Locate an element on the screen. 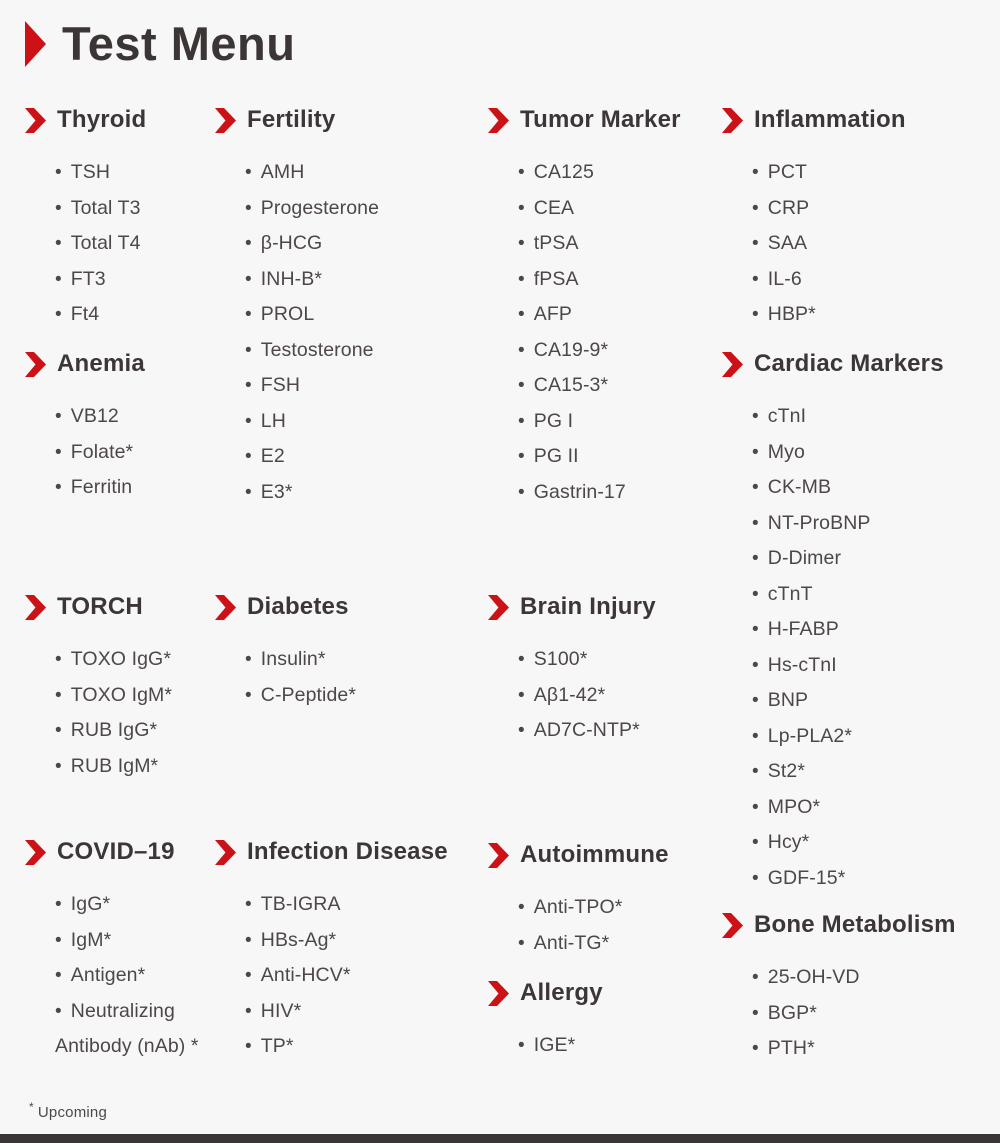 The image size is (1000, 1143). category-brain-injury: Brain Injury S100*Aβ1-42*AD7C-NTP* is located at coordinates (603, 671).